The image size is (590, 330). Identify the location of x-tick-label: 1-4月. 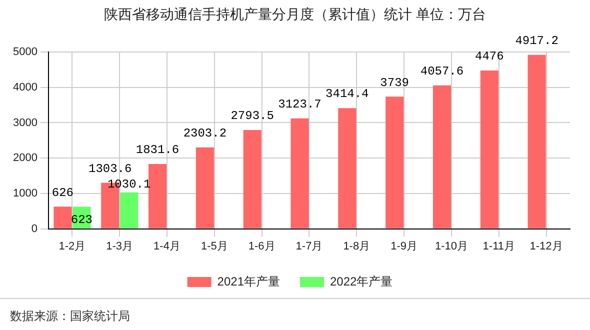
(167, 246).